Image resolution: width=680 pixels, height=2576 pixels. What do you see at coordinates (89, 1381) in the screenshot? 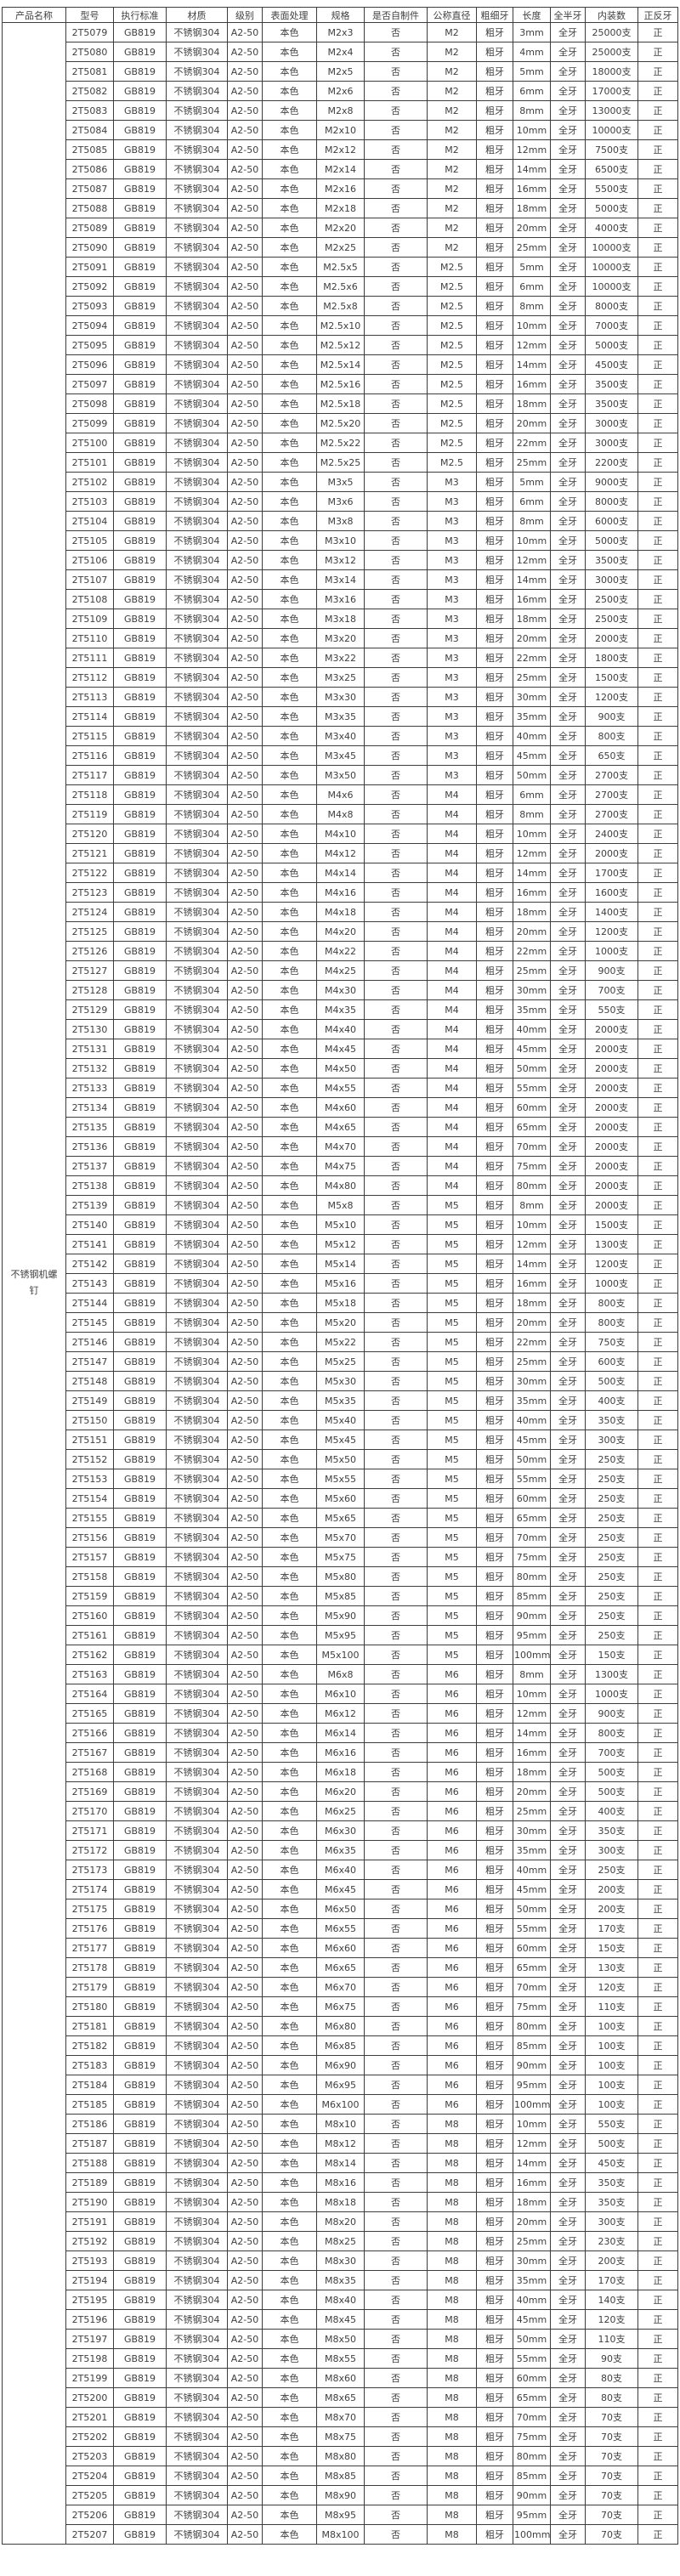
I see `cell-model: 2T5148` at bounding box center [89, 1381].